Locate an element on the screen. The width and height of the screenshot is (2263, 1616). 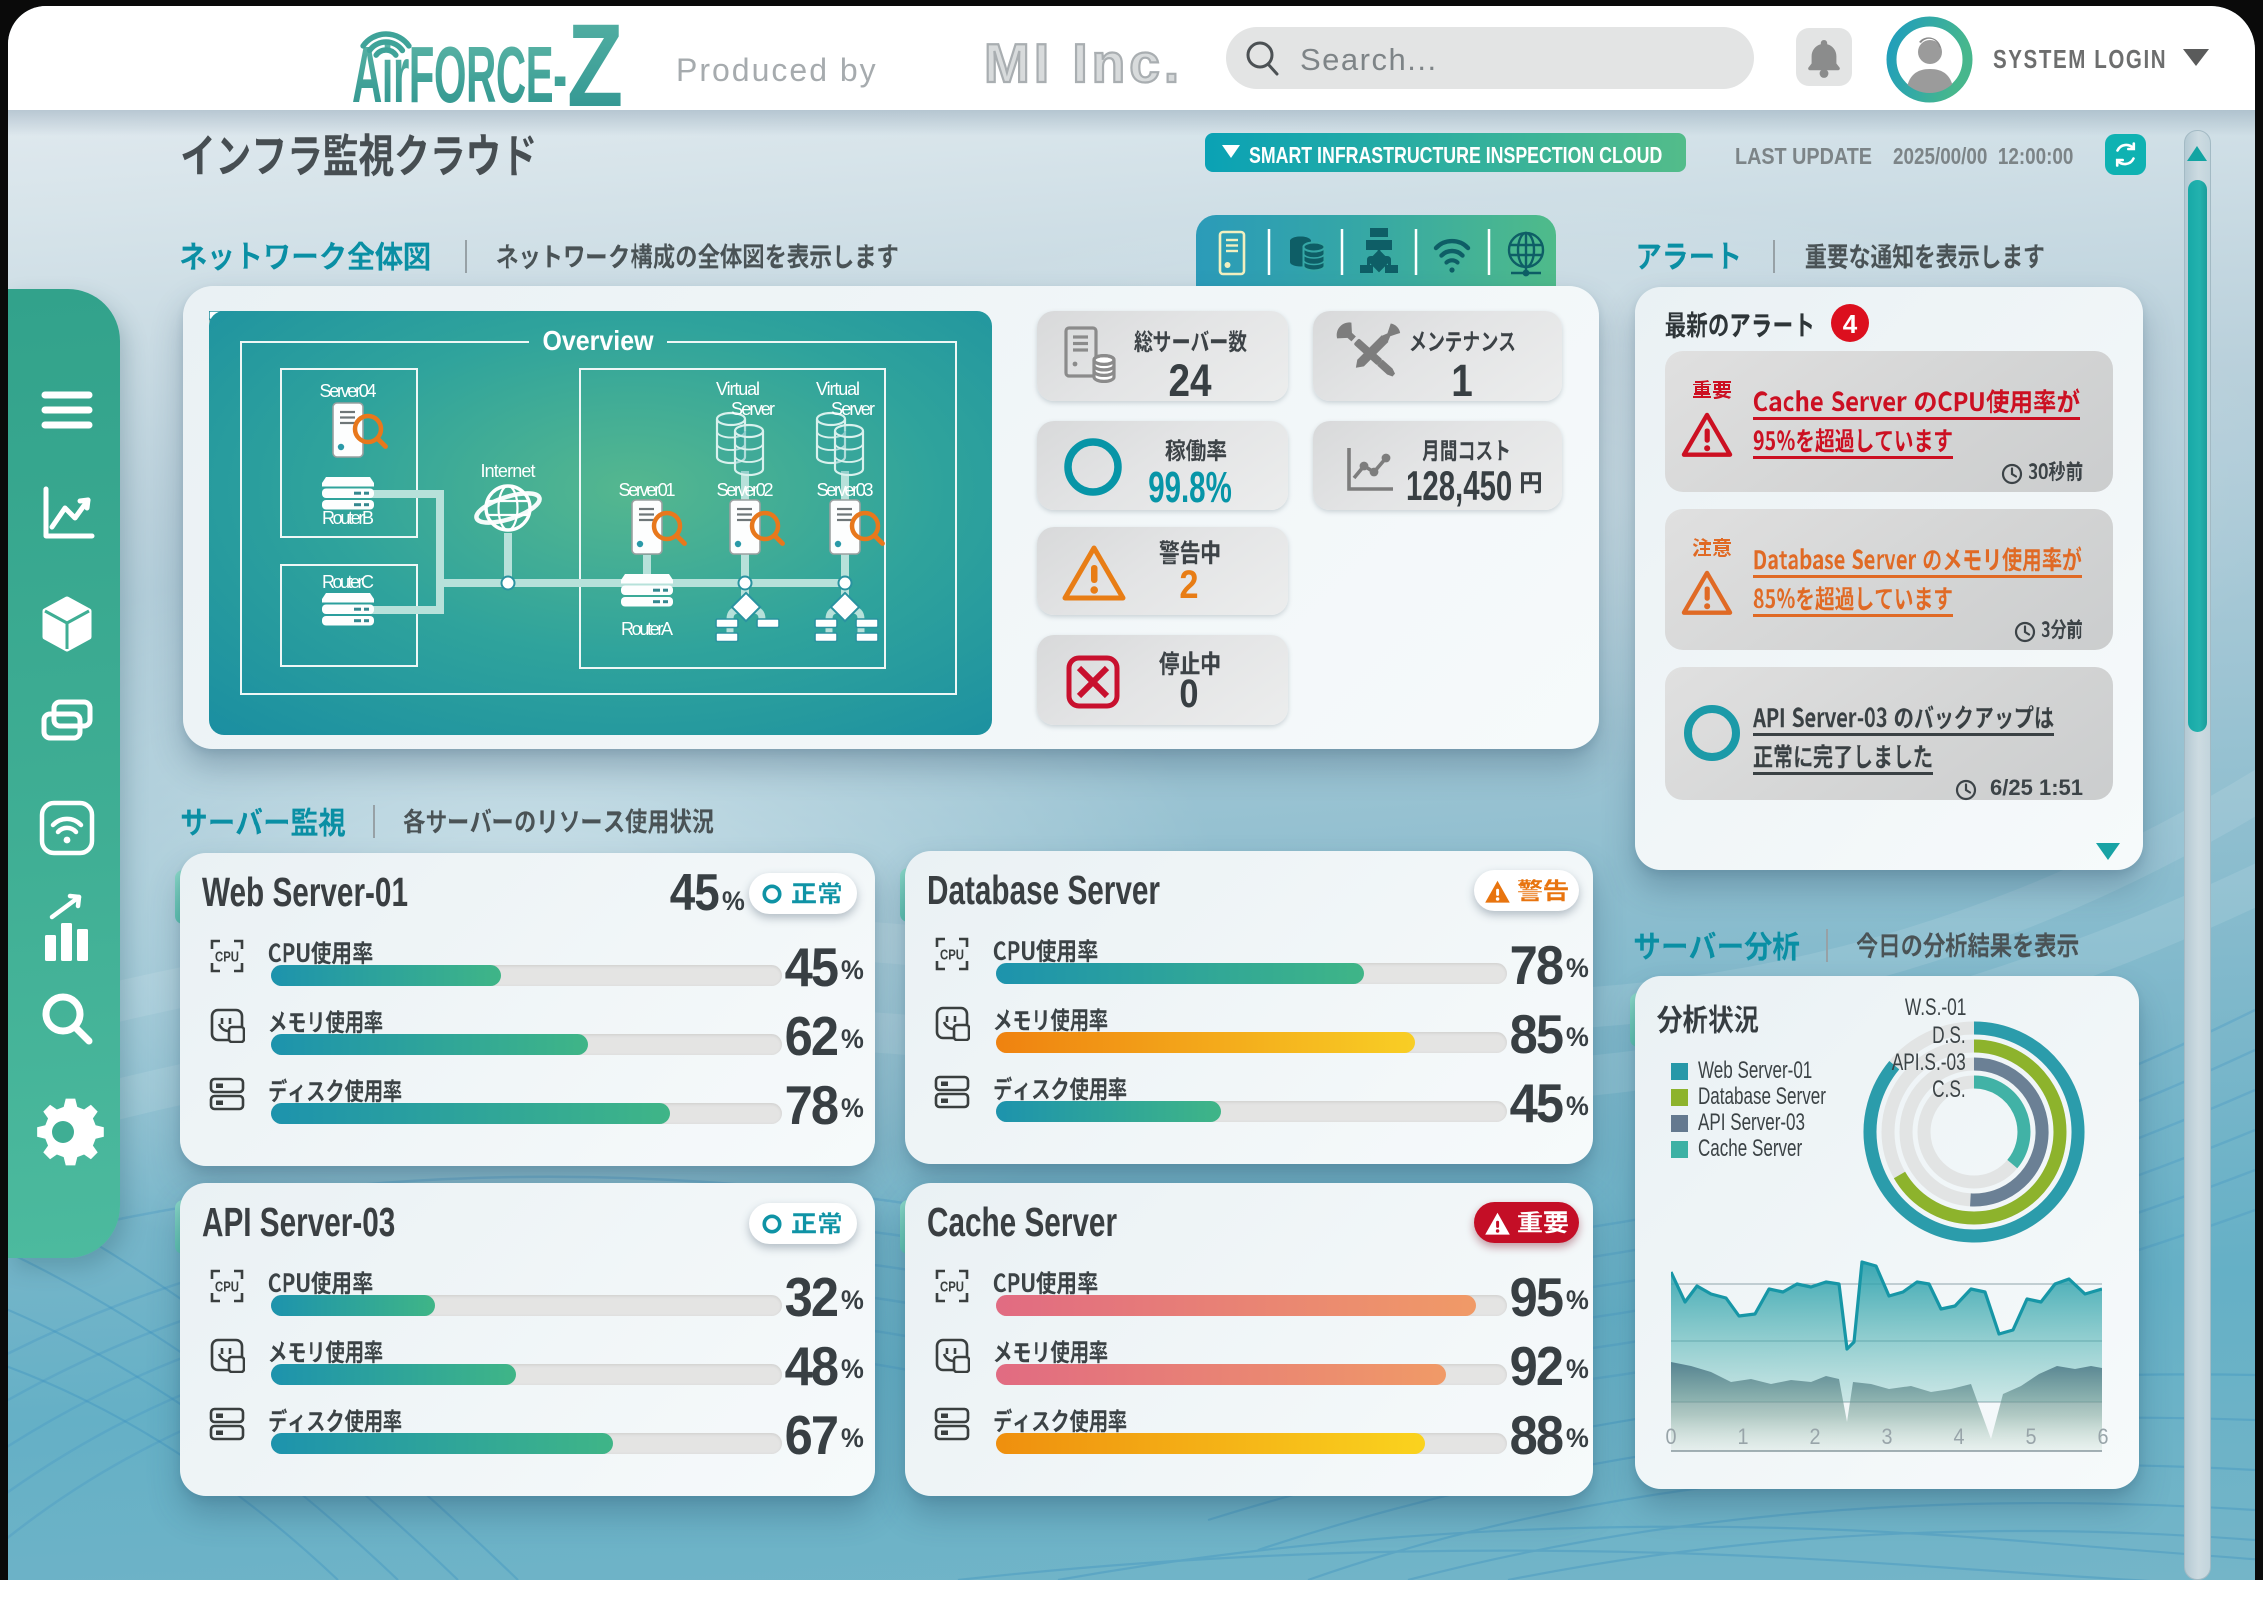
svg-text: Internet is located at coordinates (508, 471).